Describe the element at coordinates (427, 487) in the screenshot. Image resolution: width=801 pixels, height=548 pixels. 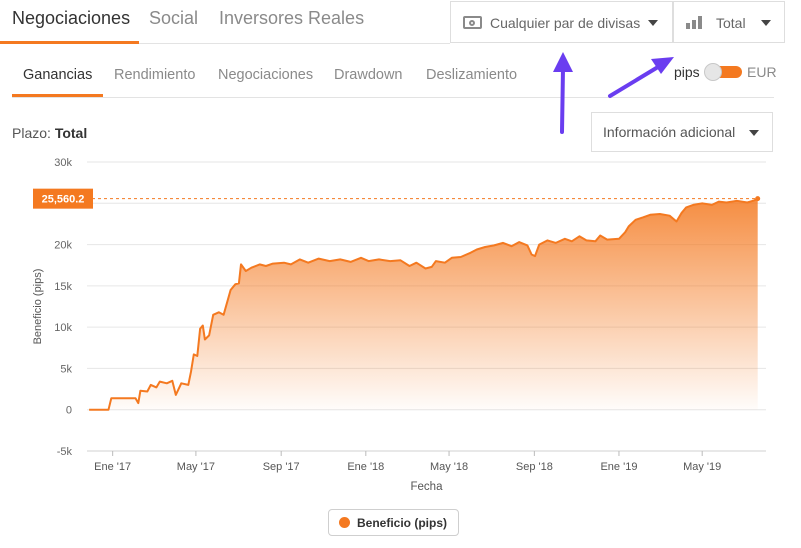
I see `x-axis-title: Fecha` at that location.